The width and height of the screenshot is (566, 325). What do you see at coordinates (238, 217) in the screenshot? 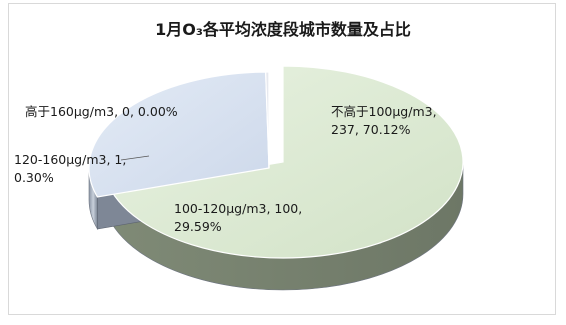
I see `data-label-100-120: 100-120μg/m3, 100, 29.59%` at bounding box center [238, 217].